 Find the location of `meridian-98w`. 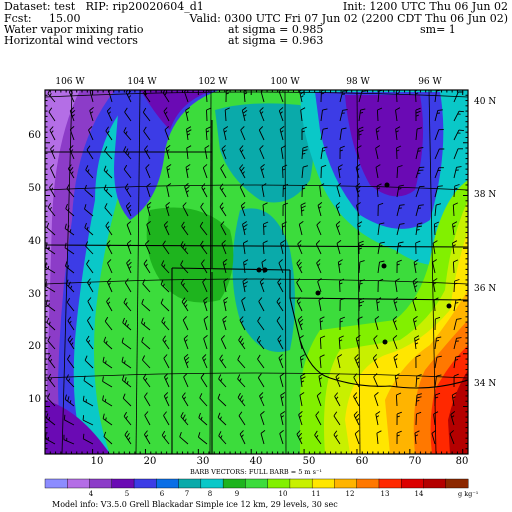

meridian-98w is located at coordinates (358, 272).